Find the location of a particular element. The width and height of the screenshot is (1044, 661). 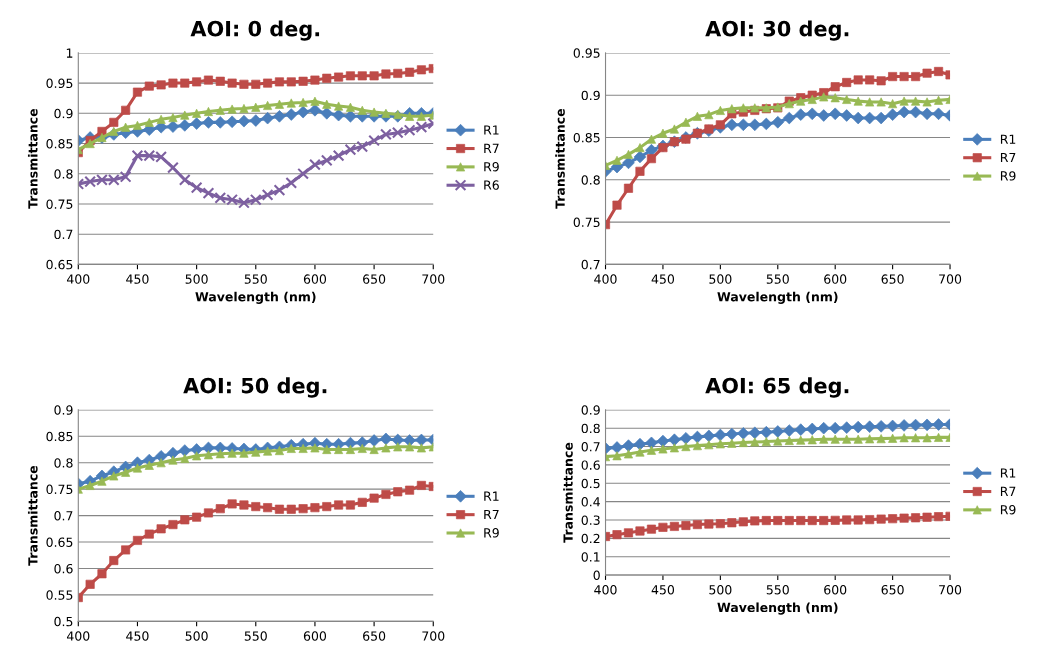

y-tick-label: 0.55 is located at coordinates (59, 595).